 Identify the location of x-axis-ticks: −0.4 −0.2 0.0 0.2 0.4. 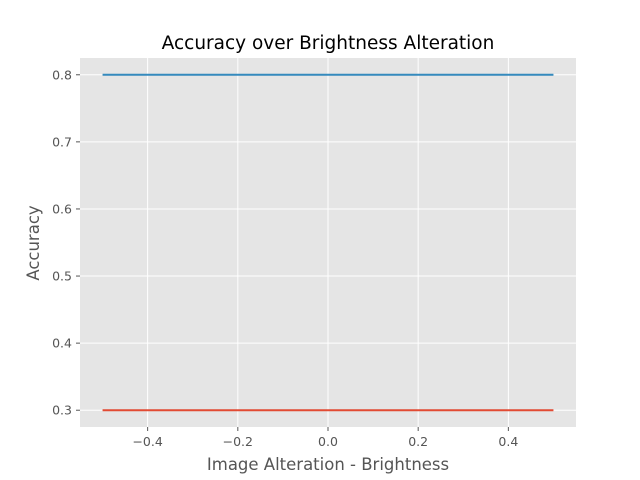
(325, 438).